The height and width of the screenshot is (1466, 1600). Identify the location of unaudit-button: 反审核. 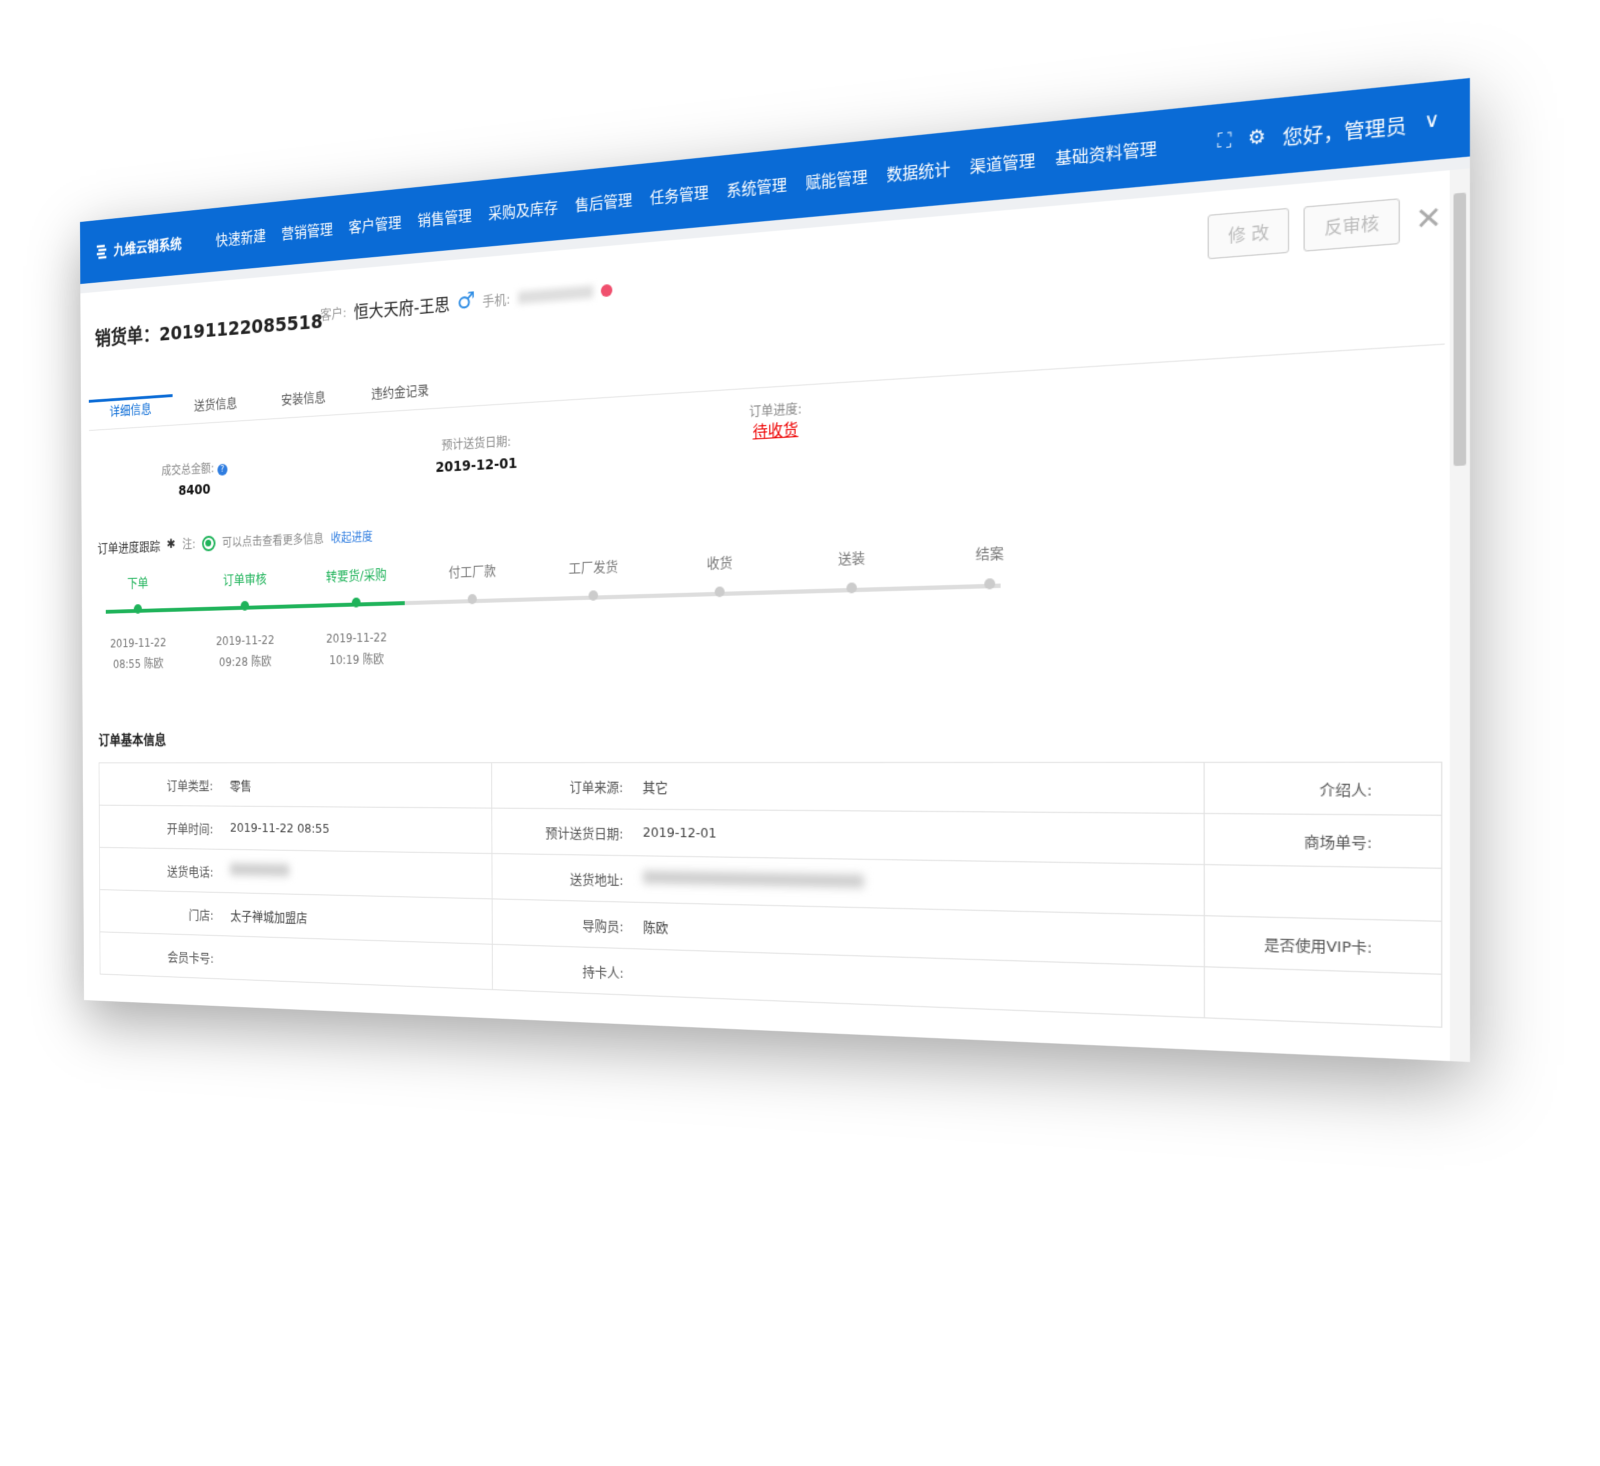
(1352, 225).